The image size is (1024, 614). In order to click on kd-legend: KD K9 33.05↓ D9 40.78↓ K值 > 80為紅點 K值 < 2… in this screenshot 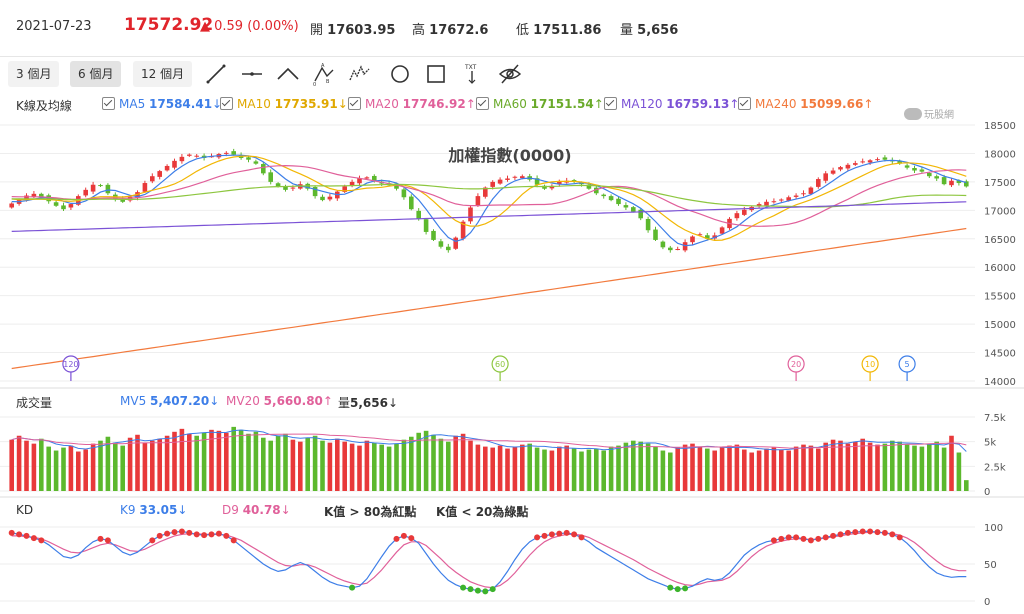, I will do `click(272, 511)`.